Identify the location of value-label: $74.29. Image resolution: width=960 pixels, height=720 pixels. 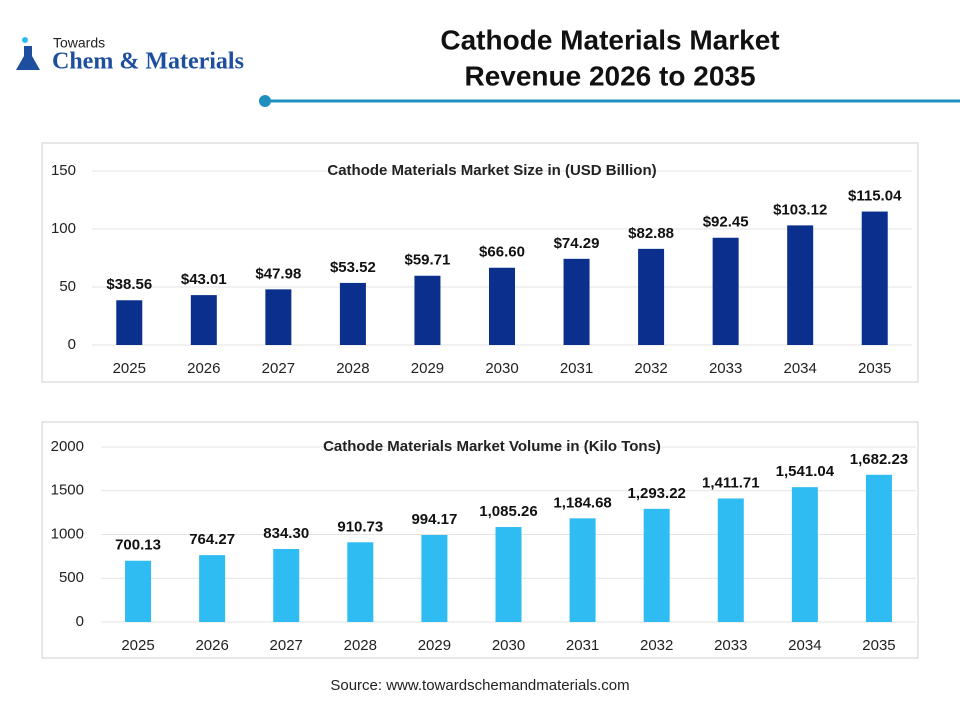
(577, 243).